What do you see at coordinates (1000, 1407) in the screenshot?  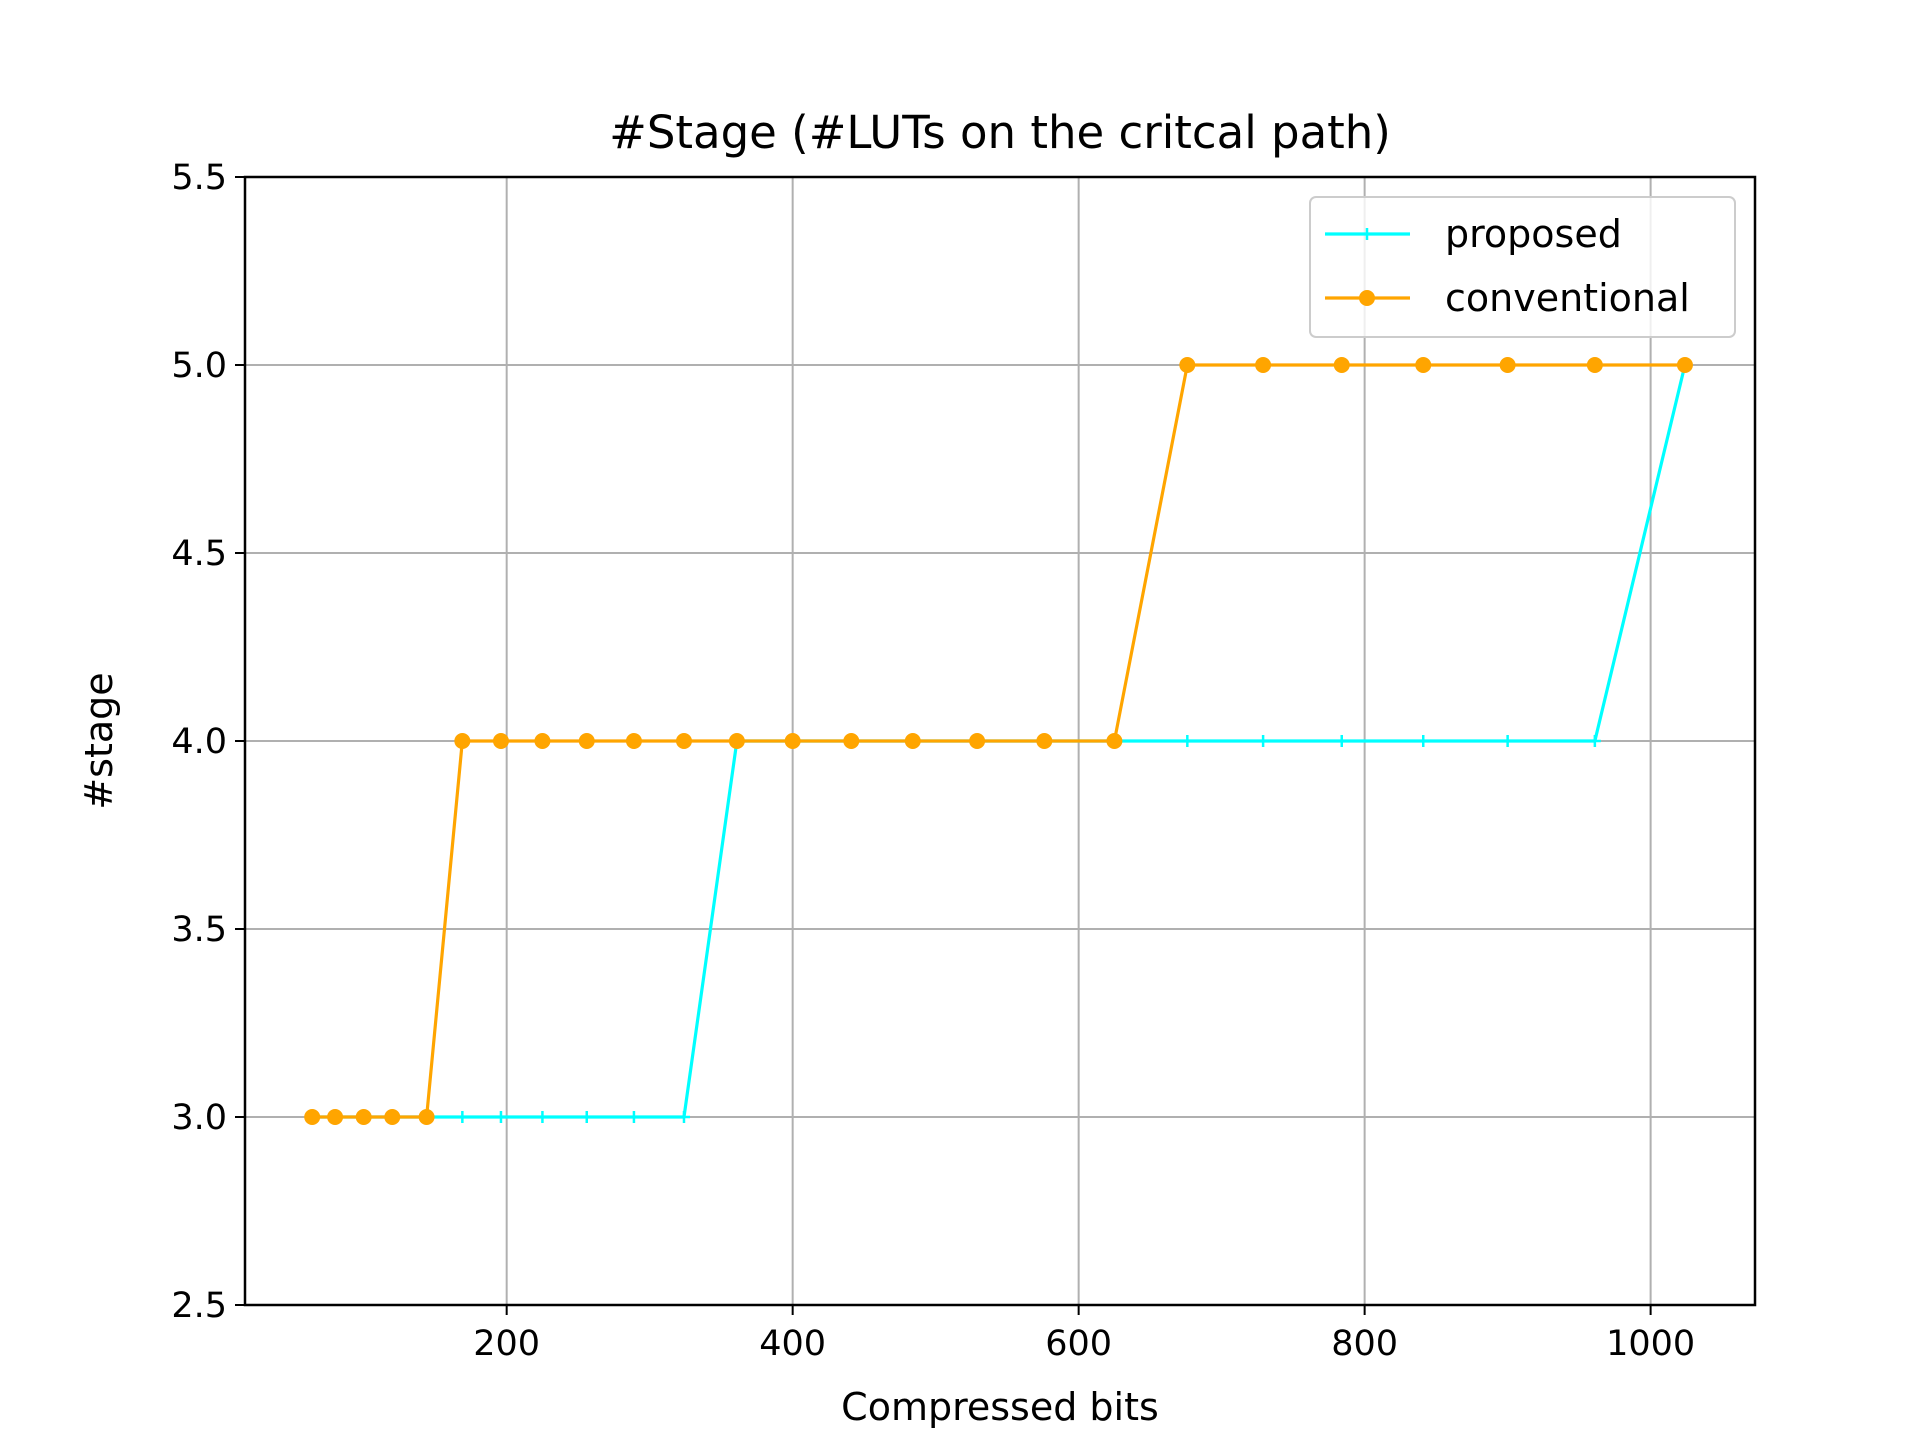 I see `x-axis-label: Compressed bits` at bounding box center [1000, 1407].